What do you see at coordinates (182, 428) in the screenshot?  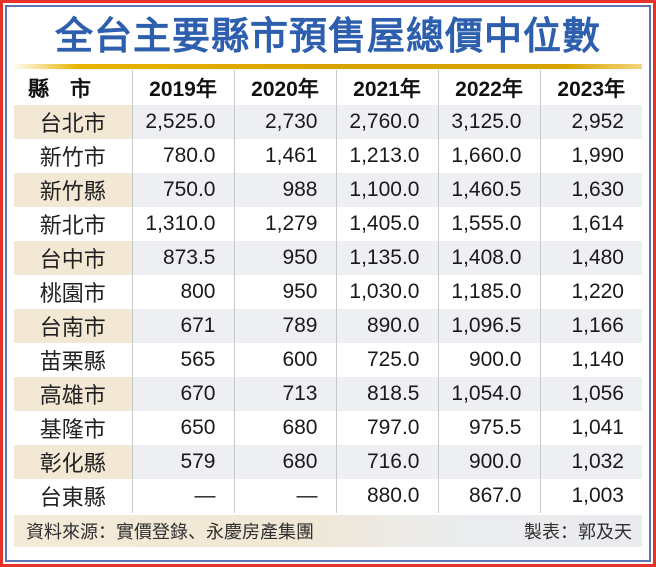 I see `value-cell: 650` at bounding box center [182, 428].